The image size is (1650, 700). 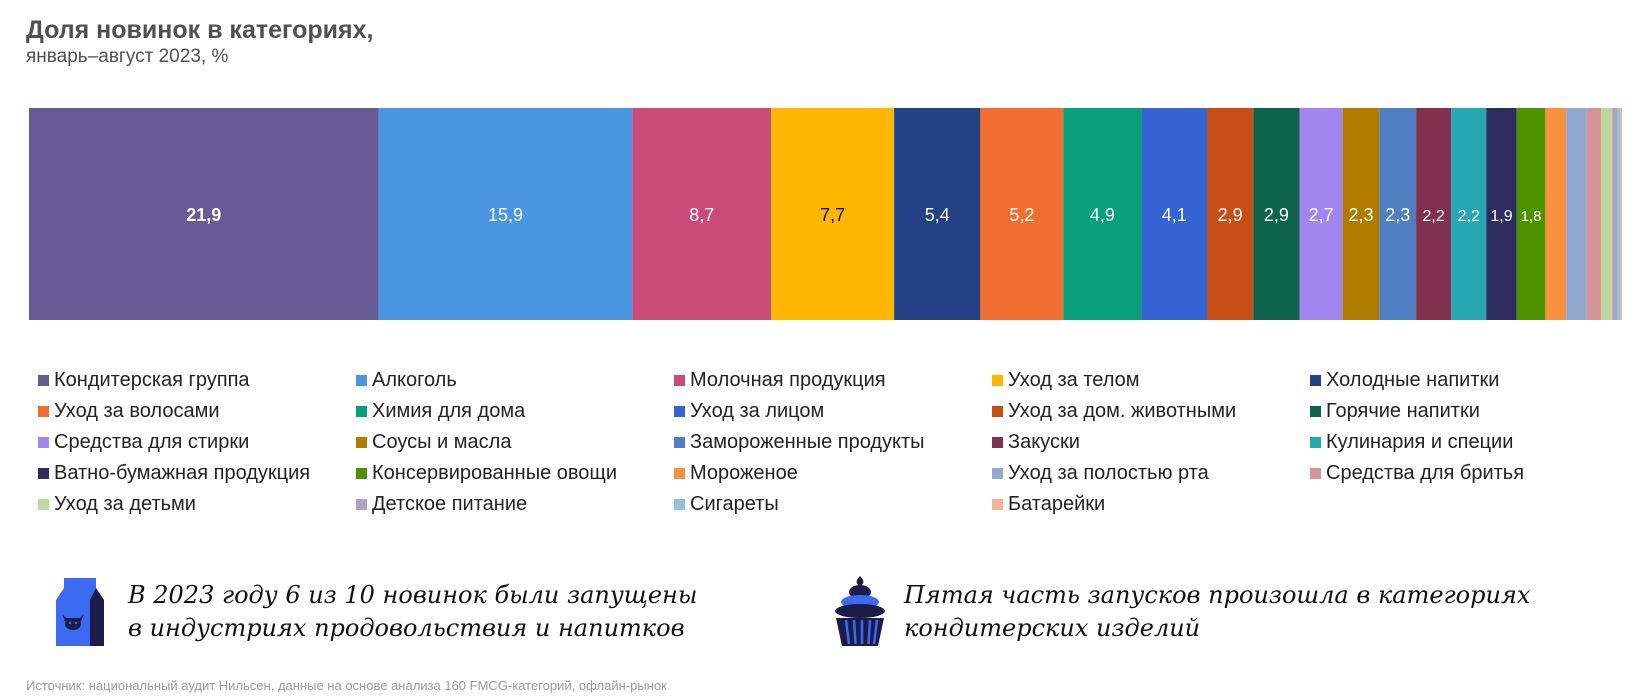 I want to click on legend-label: Уход за лицом, so click(x=757, y=411).